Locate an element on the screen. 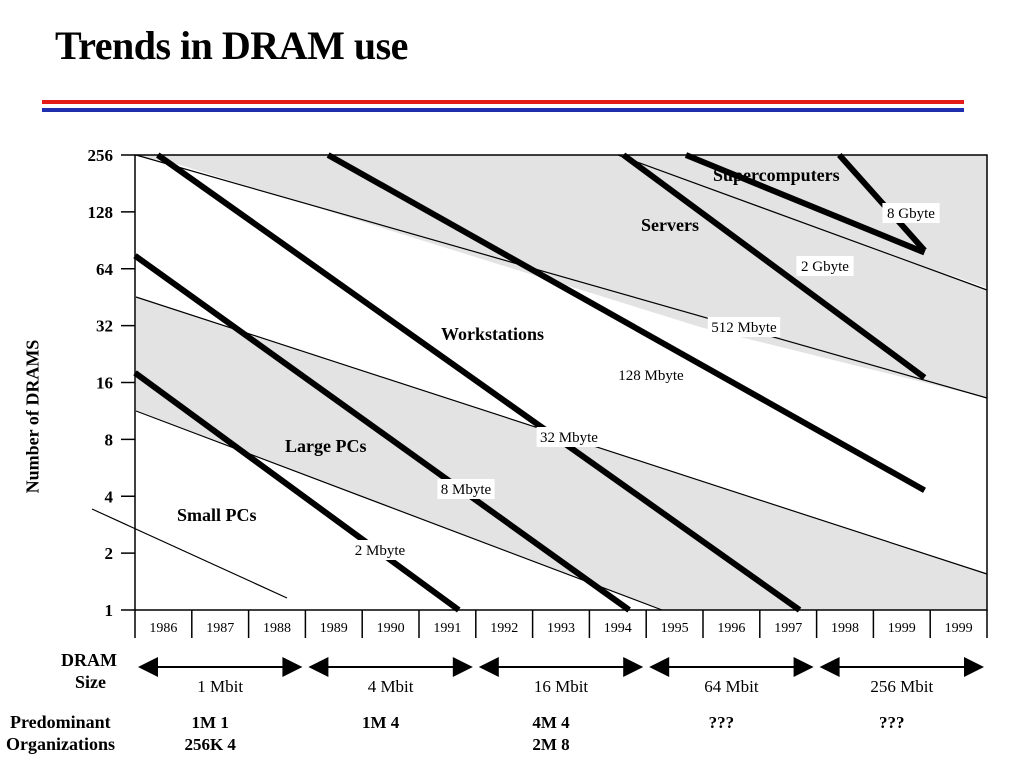 This screenshot has height=768, width=1024. segment-label-supercomputers: Supercomputers is located at coordinates (776, 175).